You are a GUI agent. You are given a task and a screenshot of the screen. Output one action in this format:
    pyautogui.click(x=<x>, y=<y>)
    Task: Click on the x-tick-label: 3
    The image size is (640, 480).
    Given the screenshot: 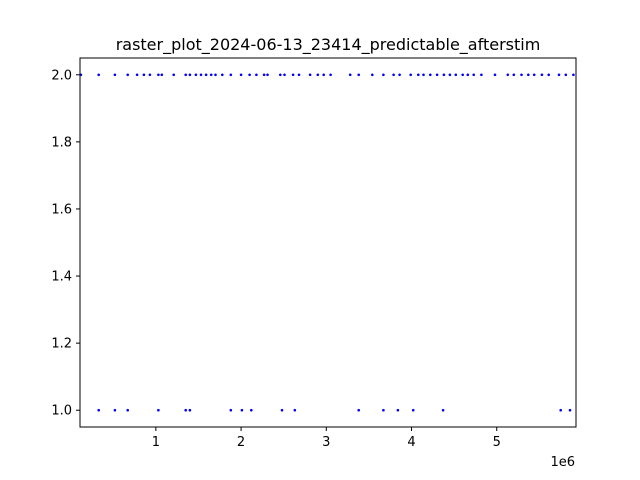 What is the action you would take?
    pyautogui.click(x=326, y=442)
    